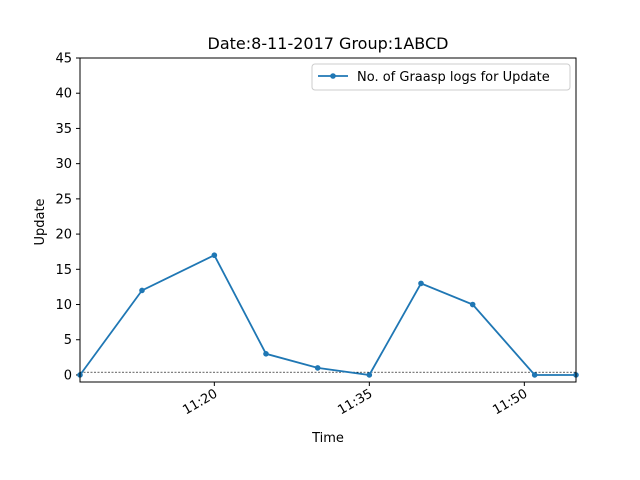 The image size is (640, 480). What do you see at coordinates (63, 129) in the screenshot?
I see `y-tick-label: 35` at bounding box center [63, 129].